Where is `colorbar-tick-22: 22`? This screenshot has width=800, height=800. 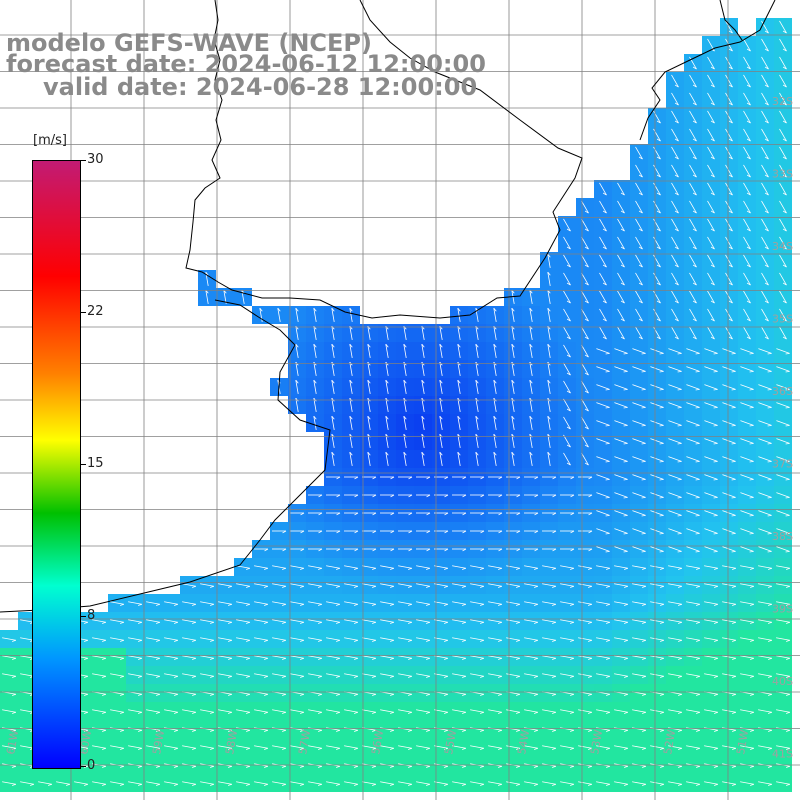 colorbar-tick-22: 22 is located at coordinates (95, 311).